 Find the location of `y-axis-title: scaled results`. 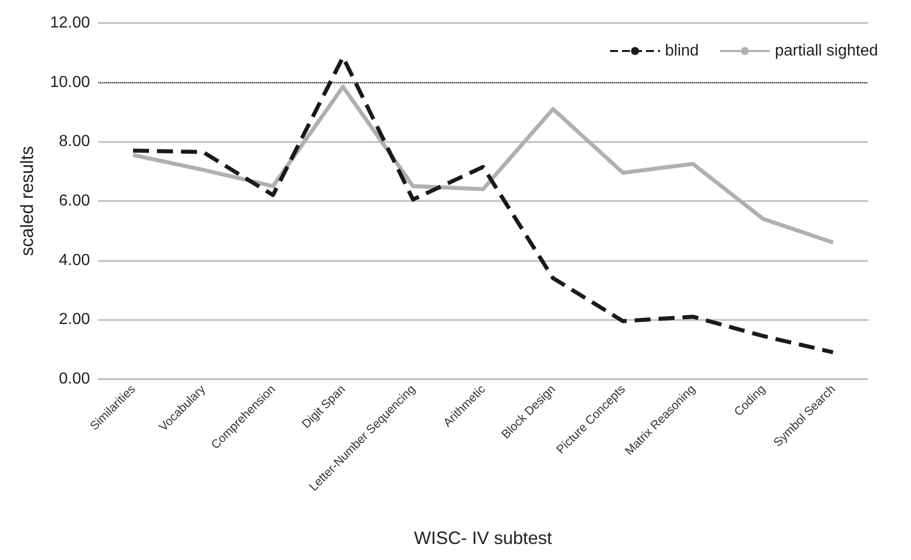

y-axis-title: scaled results is located at coordinates (27, 201).